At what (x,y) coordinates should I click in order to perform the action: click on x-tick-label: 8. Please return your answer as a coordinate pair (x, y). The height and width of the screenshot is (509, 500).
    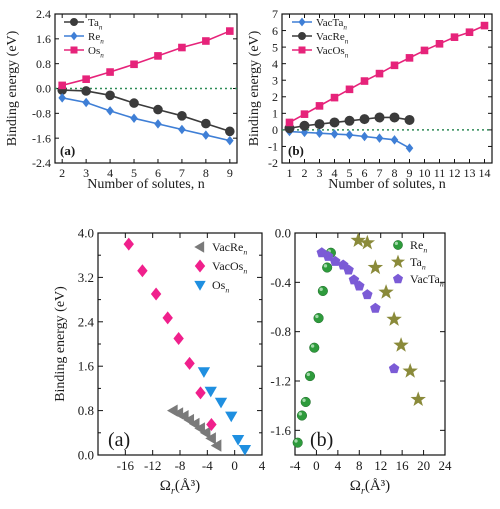
    Looking at the image, I should click on (359, 465).